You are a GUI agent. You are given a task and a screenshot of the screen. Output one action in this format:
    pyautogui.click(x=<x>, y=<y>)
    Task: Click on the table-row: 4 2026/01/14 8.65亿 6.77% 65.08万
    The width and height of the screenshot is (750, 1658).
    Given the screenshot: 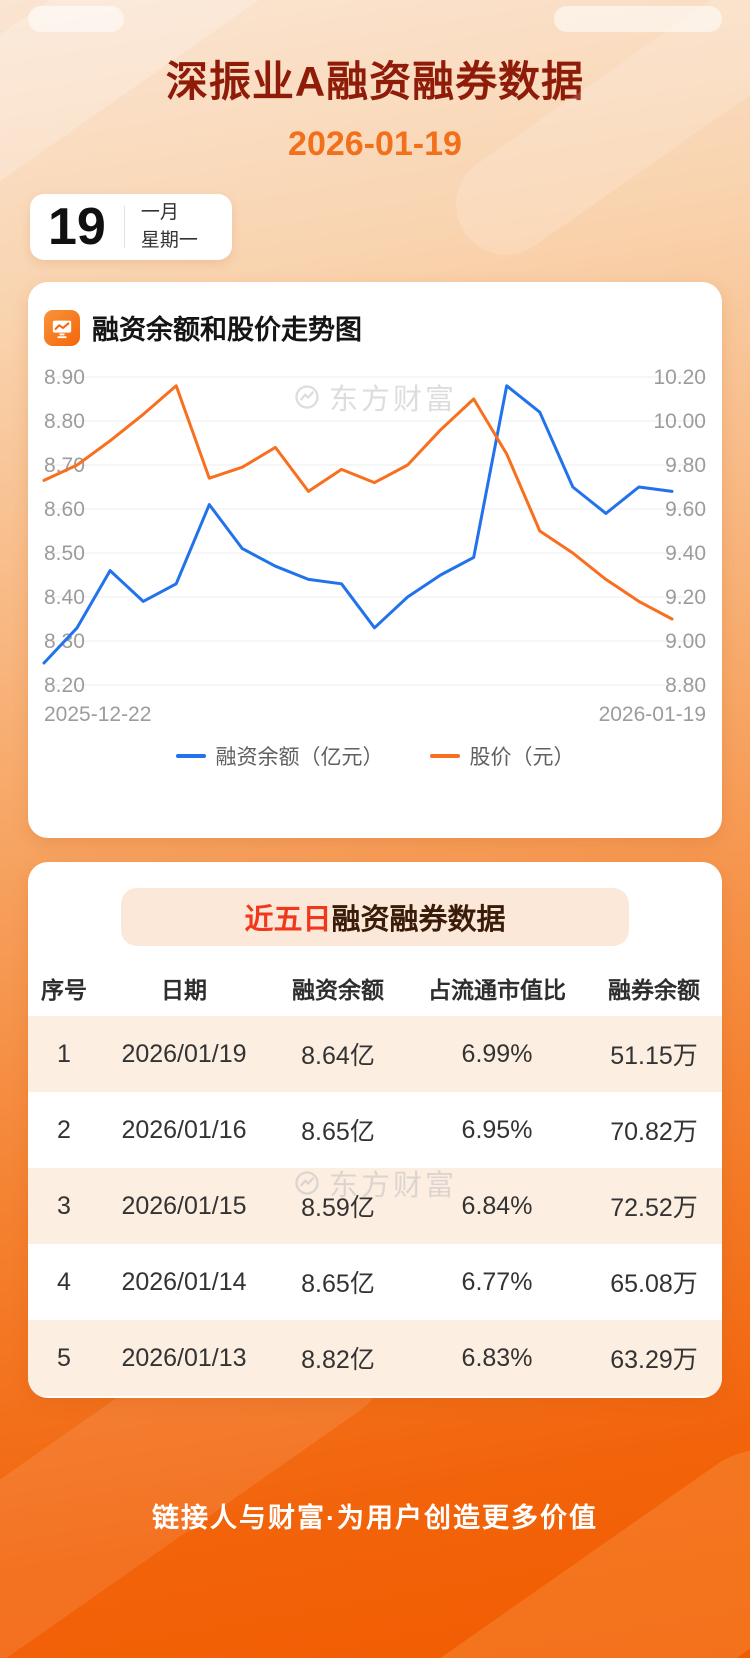 What is the action you would take?
    pyautogui.click(x=375, y=1282)
    